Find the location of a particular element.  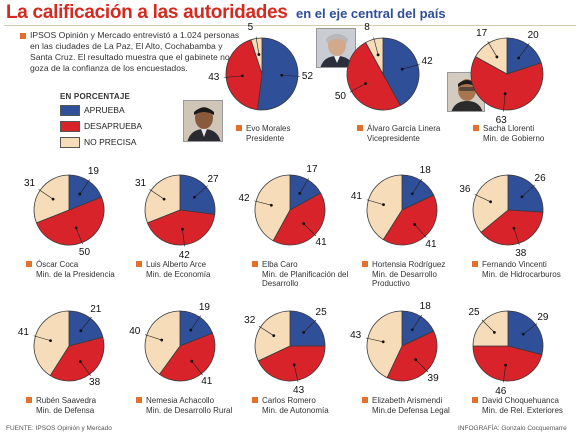

portrait-alvaro-garcia-linera is located at coordinates (336, 48).